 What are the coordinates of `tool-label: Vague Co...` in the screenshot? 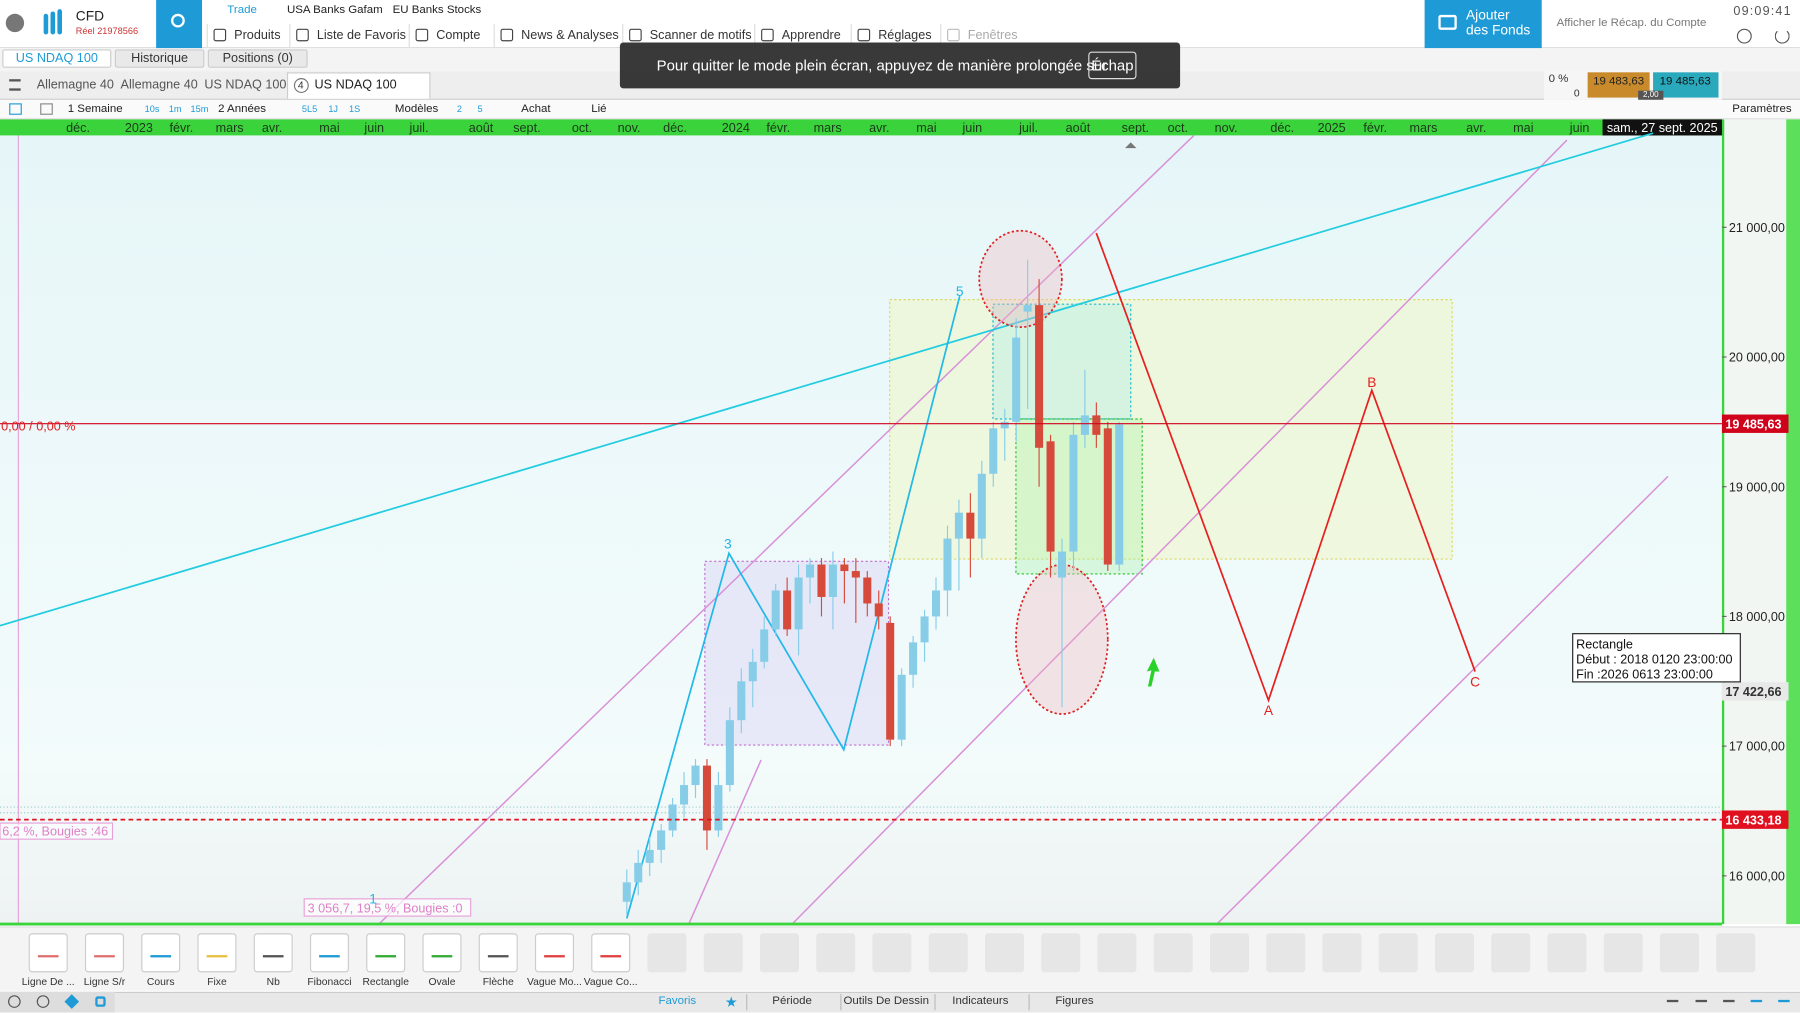 It's located at (610, 981).